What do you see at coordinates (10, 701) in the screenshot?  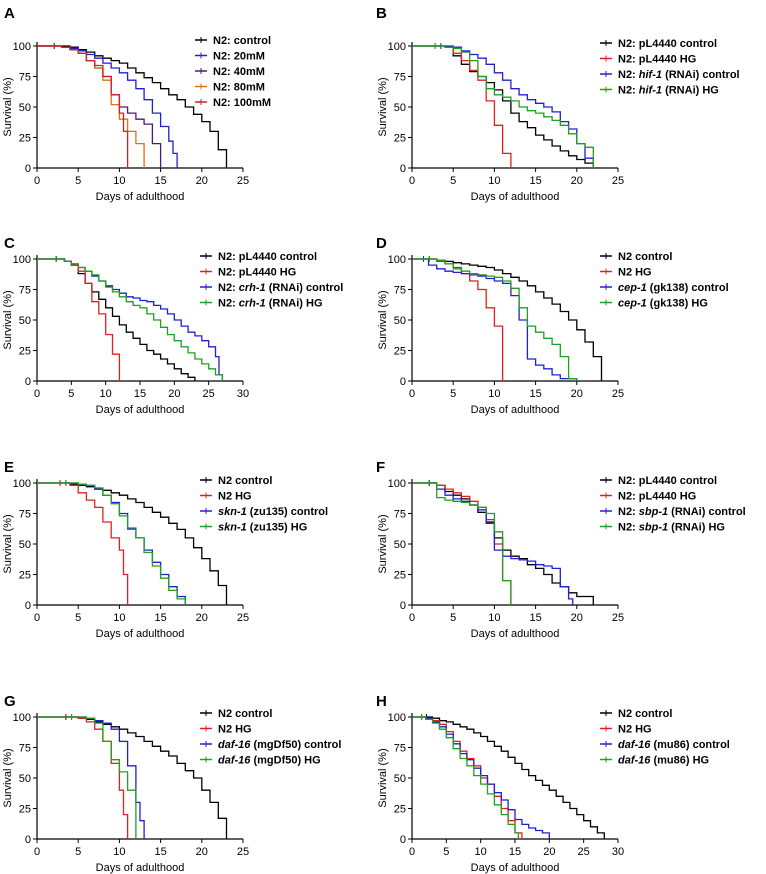 I see `panel-letter: G` at bounding box center [10, 701].